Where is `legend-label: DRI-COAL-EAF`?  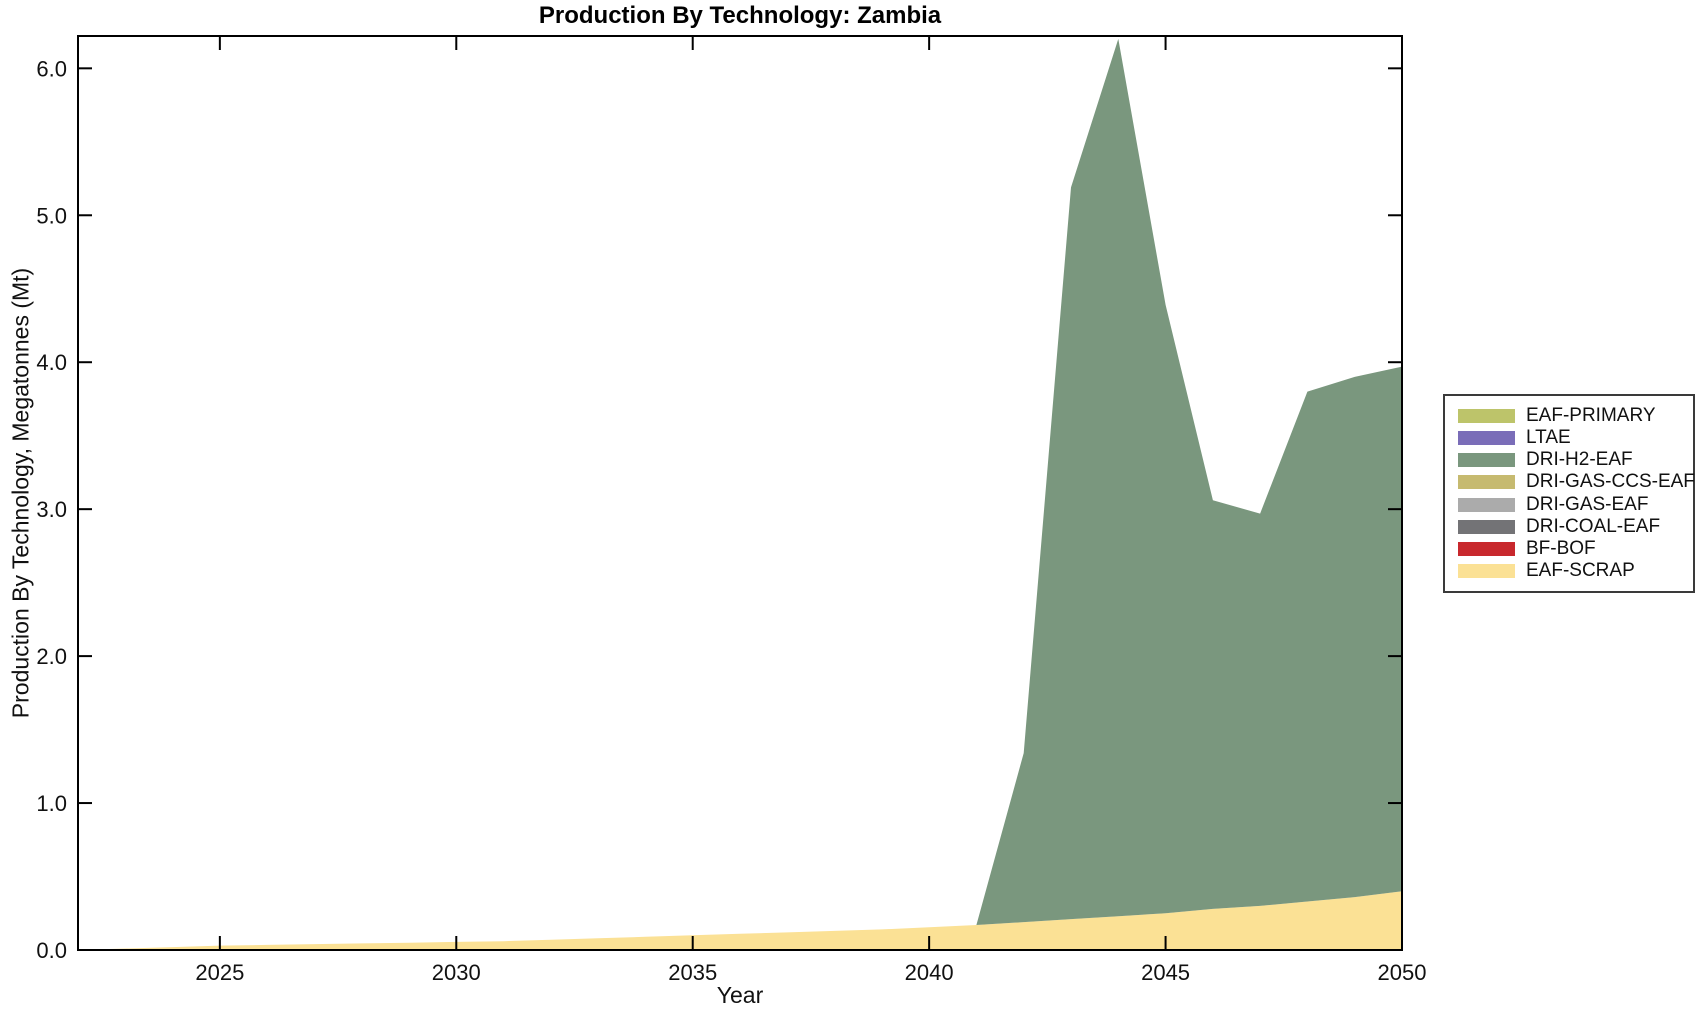
legend-label: DRI-COAL-EAF is located at coordinates (1593, 526).